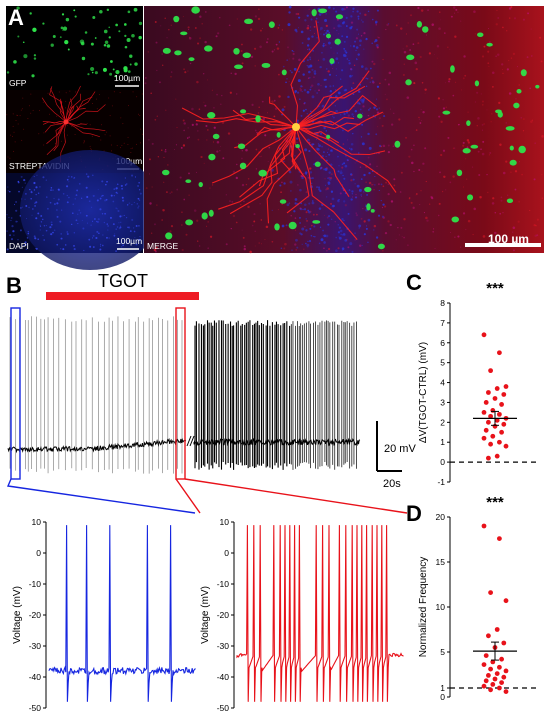  Describe the element at coordinates (223, 677) in the screenshot. I see `y-tick-label: -40` at that location.